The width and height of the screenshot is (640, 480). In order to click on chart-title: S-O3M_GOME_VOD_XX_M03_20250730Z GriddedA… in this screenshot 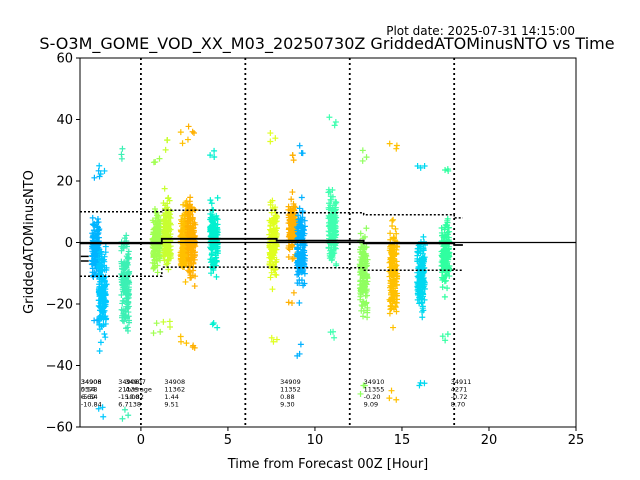, I will do `click(326, 44)`.